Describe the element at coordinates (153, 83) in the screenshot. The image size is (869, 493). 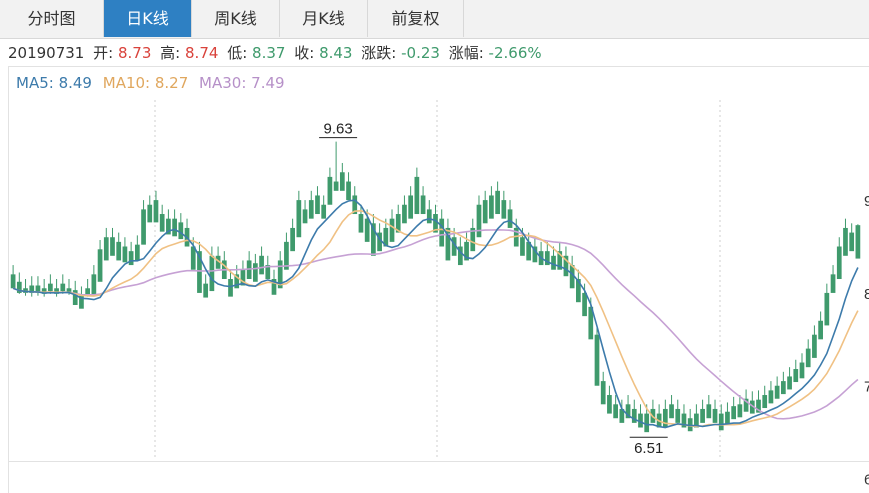
I see `ma-legend: MA5: 8.49 MA10: 8.27 MA30: 7.49` at that location.